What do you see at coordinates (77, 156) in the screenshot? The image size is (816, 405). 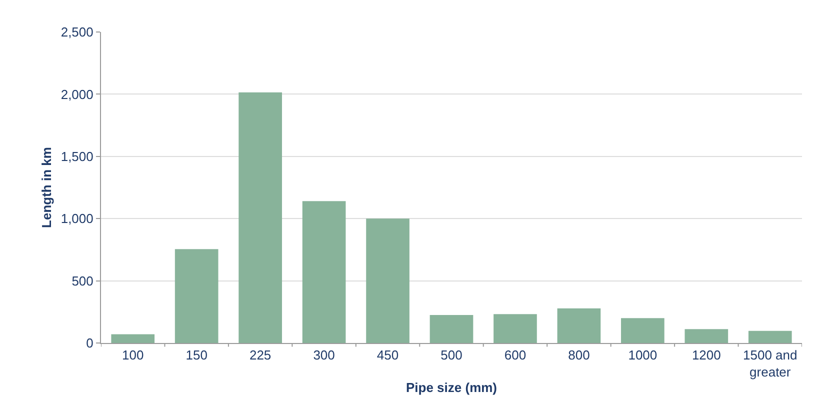 I see `y-tick-label: 1,500` at bounding box center [77, 156].